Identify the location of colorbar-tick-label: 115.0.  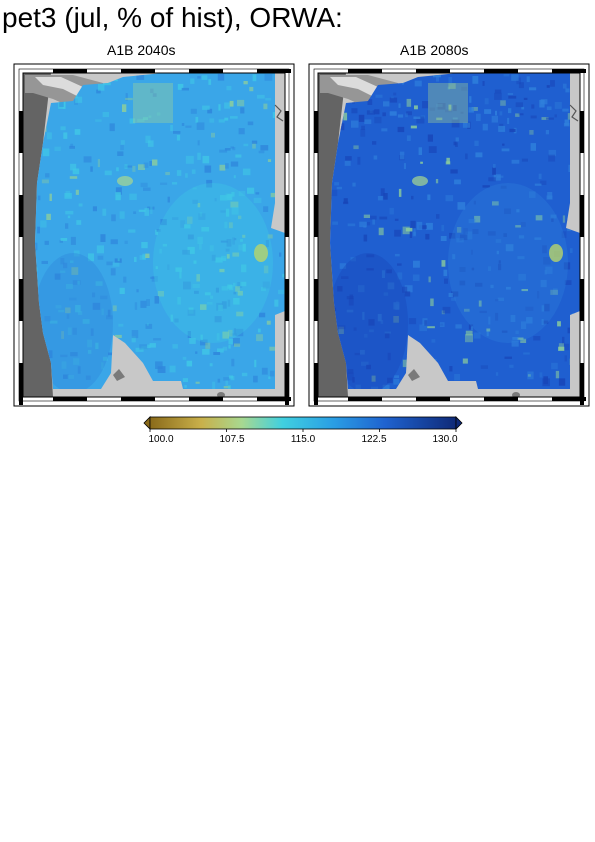
(303, 439).